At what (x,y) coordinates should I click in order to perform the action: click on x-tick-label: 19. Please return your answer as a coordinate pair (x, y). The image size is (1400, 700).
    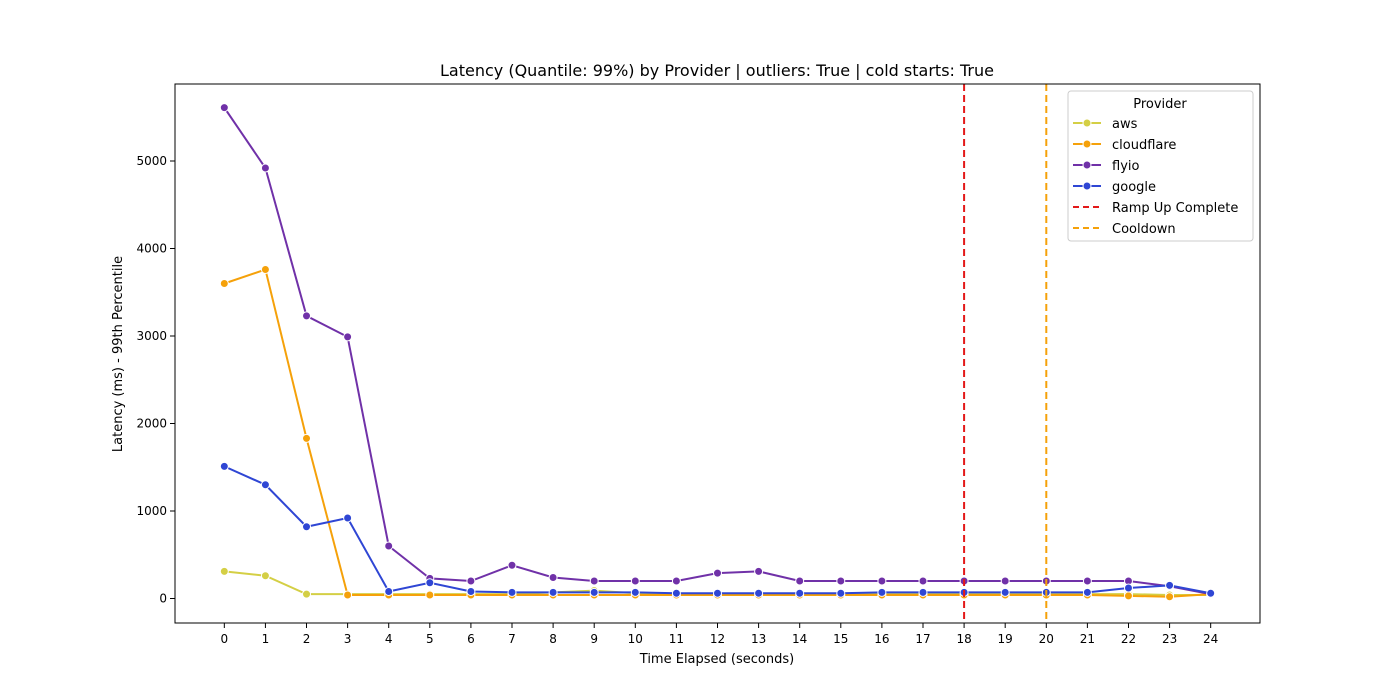
    Looking at the image, I should click on (1005, 639).